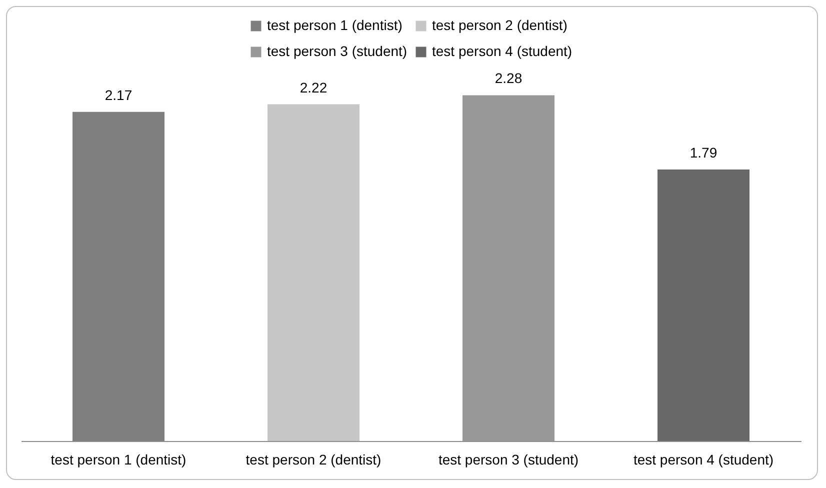 This screenshot has height=488, width=826. I want to click on legend-label: test person 3 (student), so click(337, 51).